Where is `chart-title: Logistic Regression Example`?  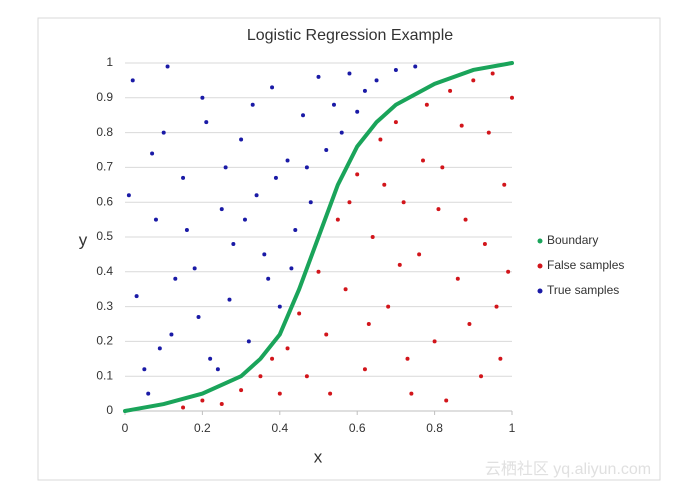 chart-title: Logistic Regression Example is located at coordinates (350, 35).